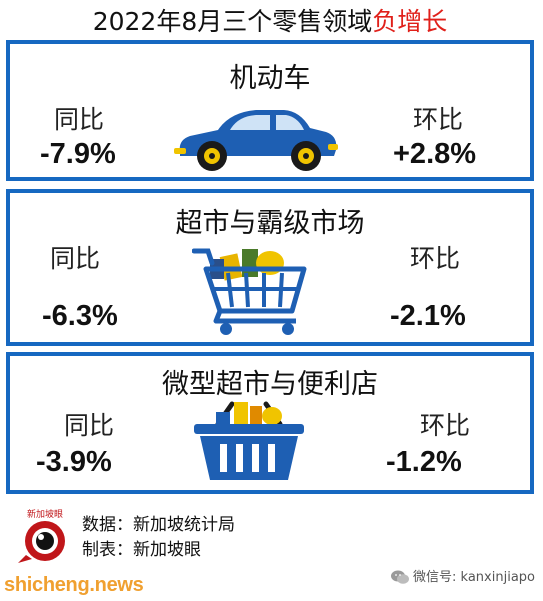 The width and height of the screenshot is (543, 601). I want to click on shopping-basket-icon, so click(249, 440).